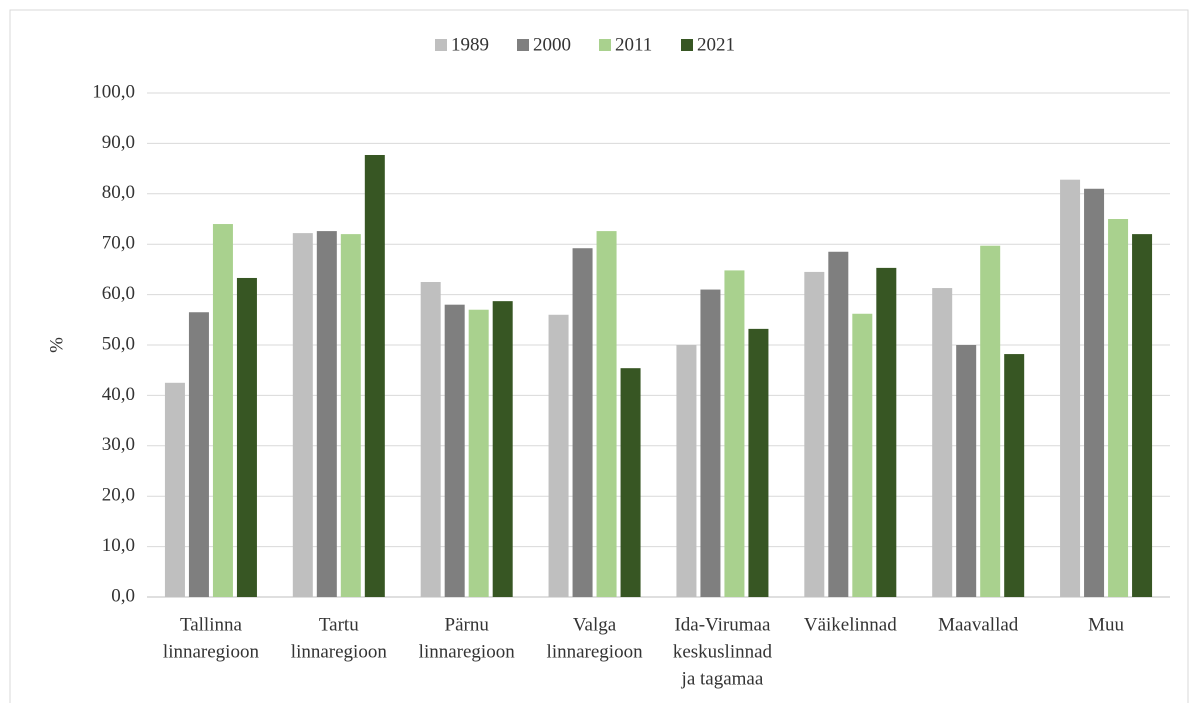 Image resolution: width=1198 pixels, height=708 pixels. I want to click on y-tick-label: 40,0, so click(118, 394).